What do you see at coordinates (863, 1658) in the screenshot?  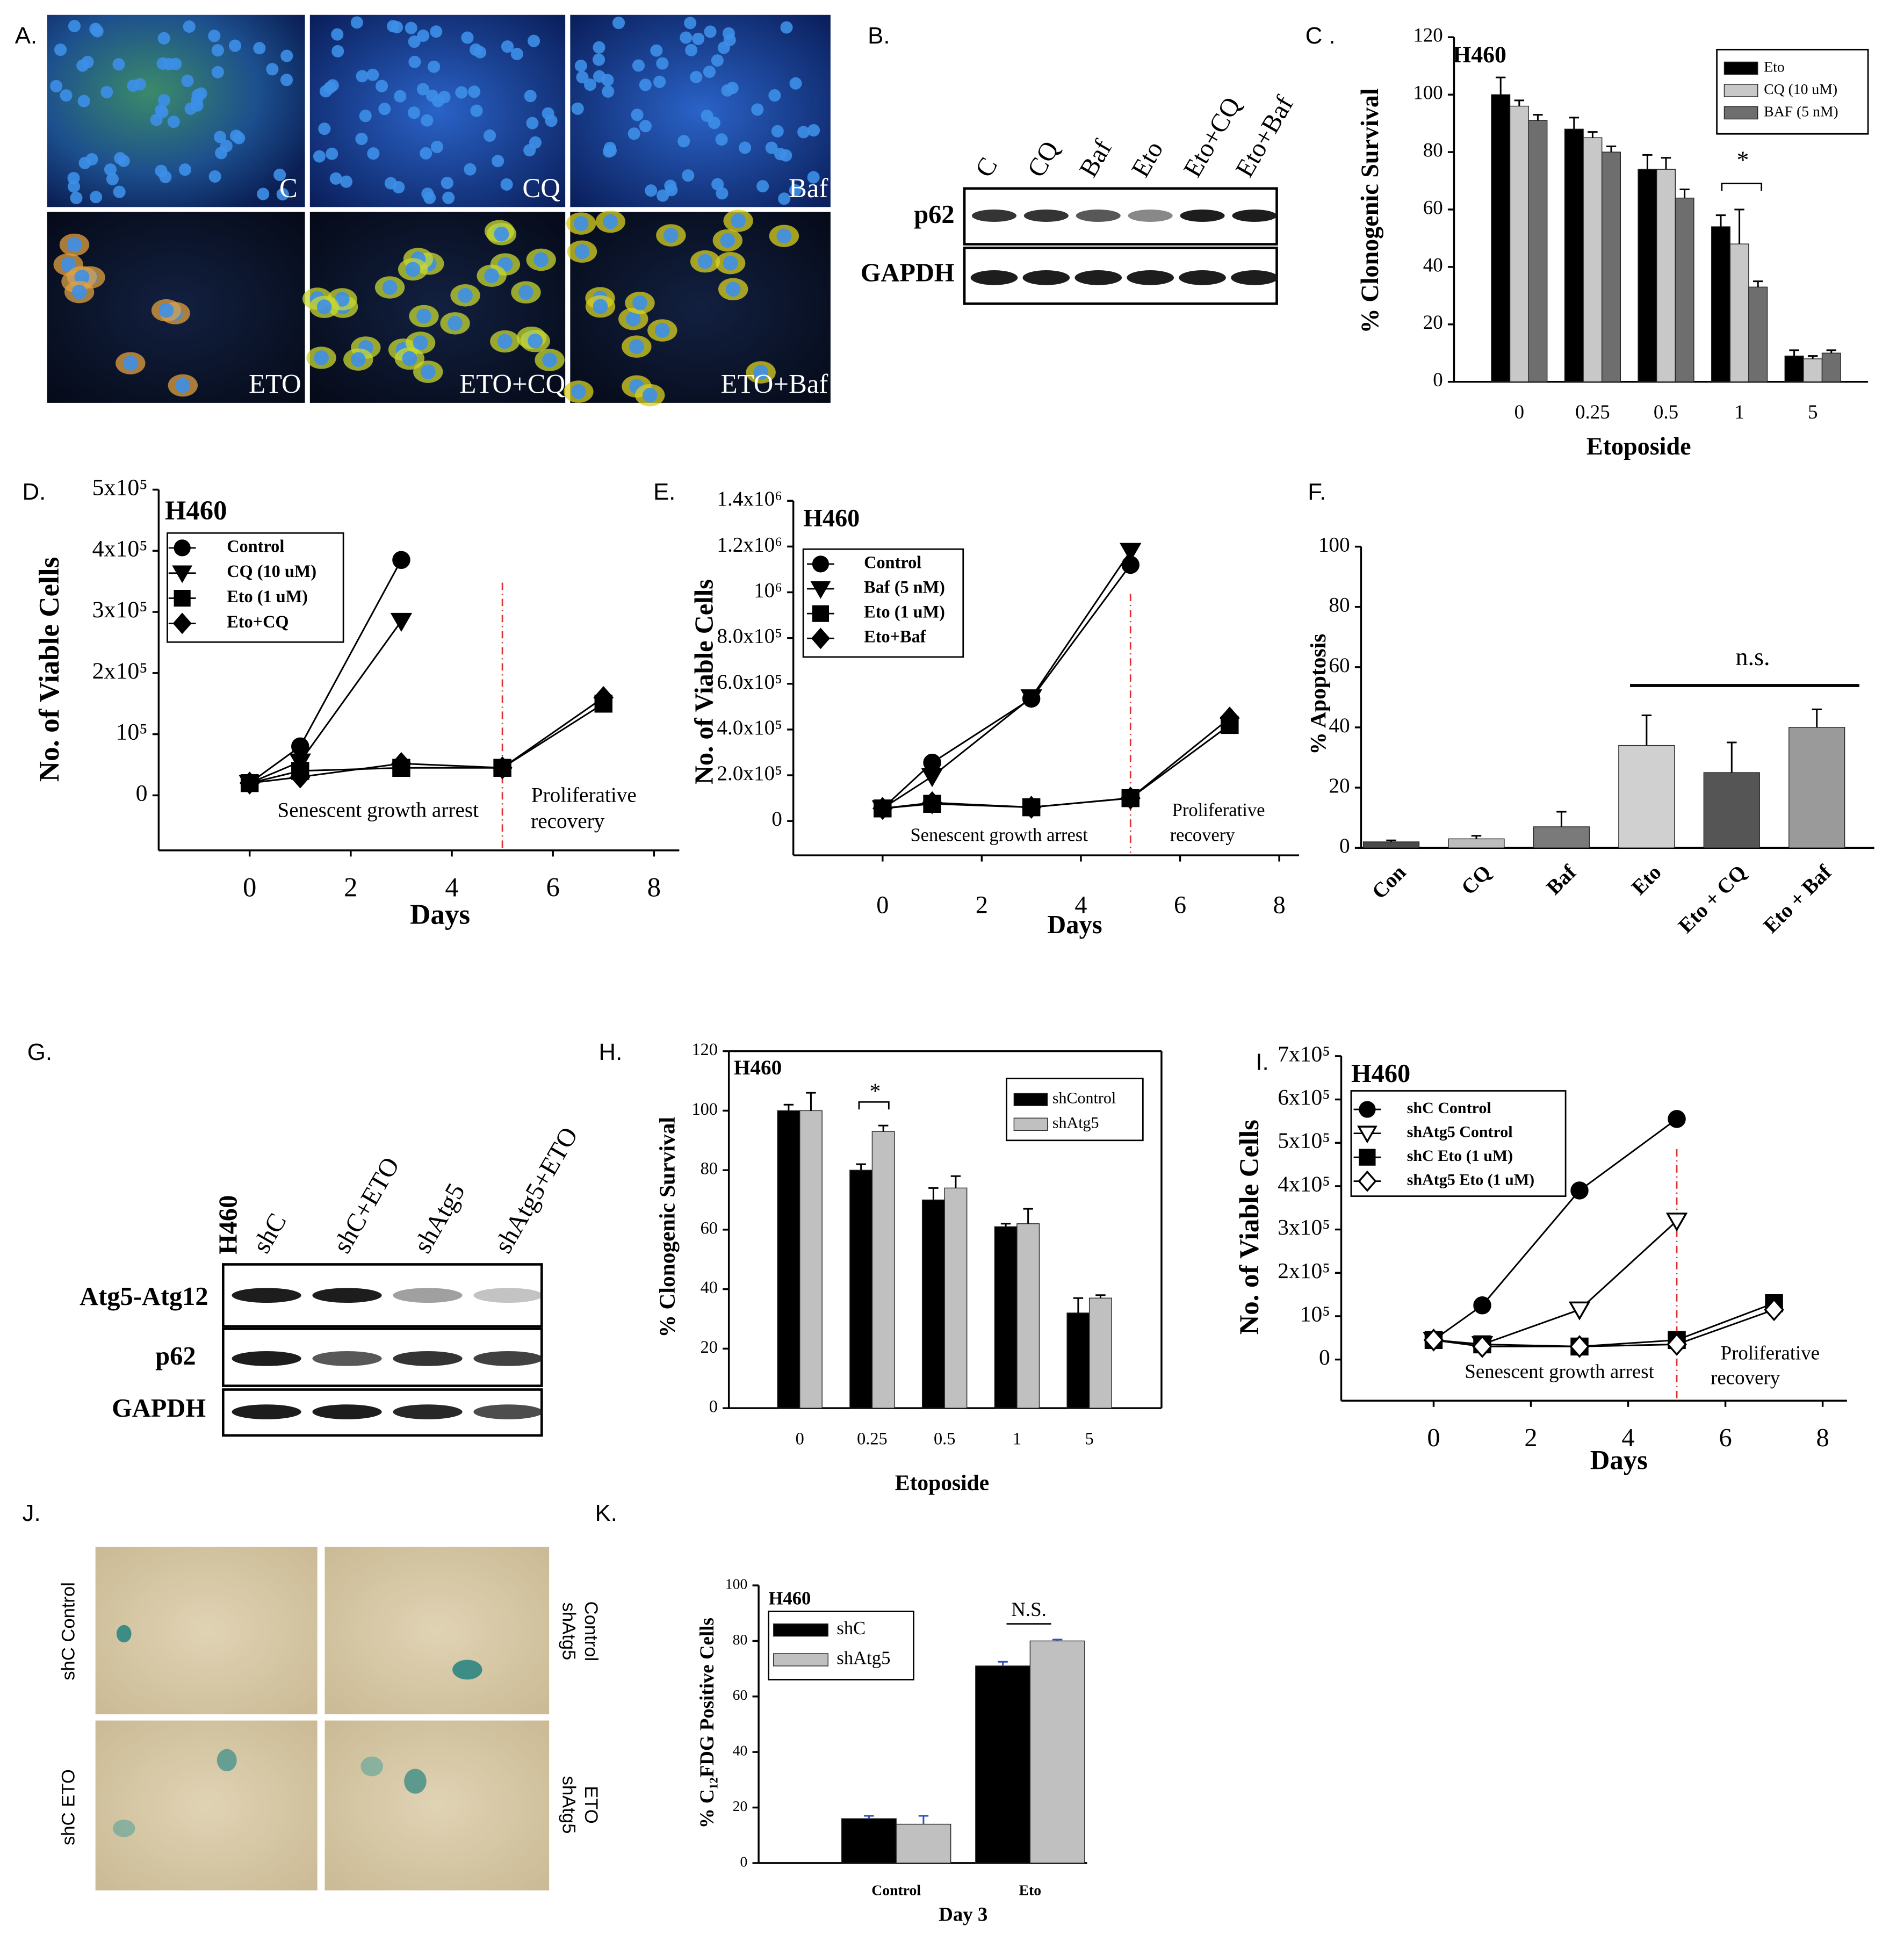 I see `legend-label: shAtg5` at bounding box center [863, 1658].